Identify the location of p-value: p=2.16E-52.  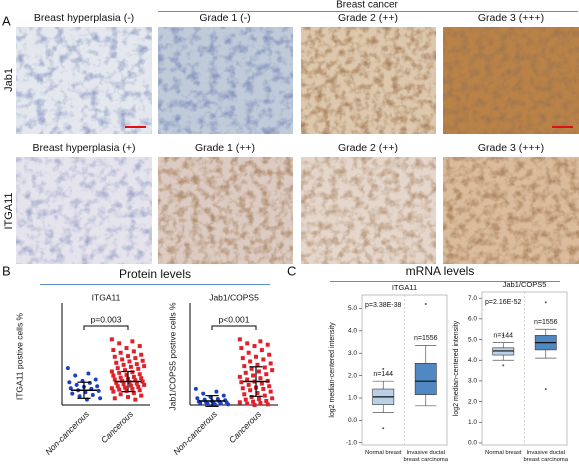
(503, 302).